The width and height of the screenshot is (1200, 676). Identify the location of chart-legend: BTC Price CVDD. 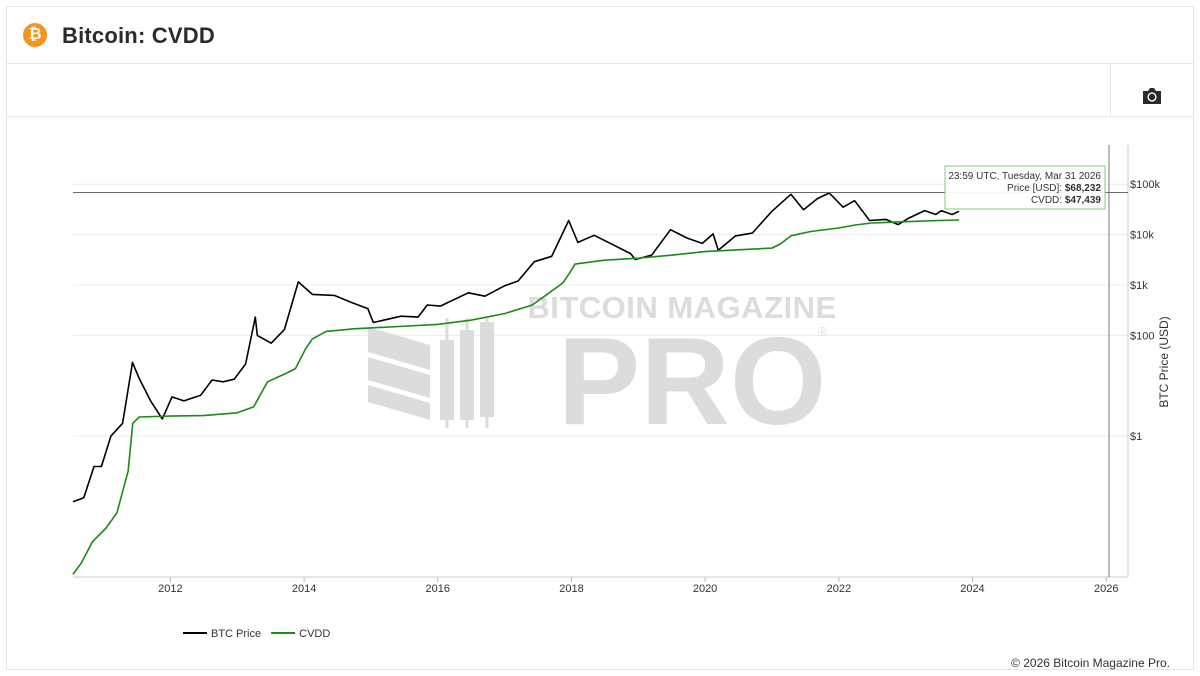
(256, 634).